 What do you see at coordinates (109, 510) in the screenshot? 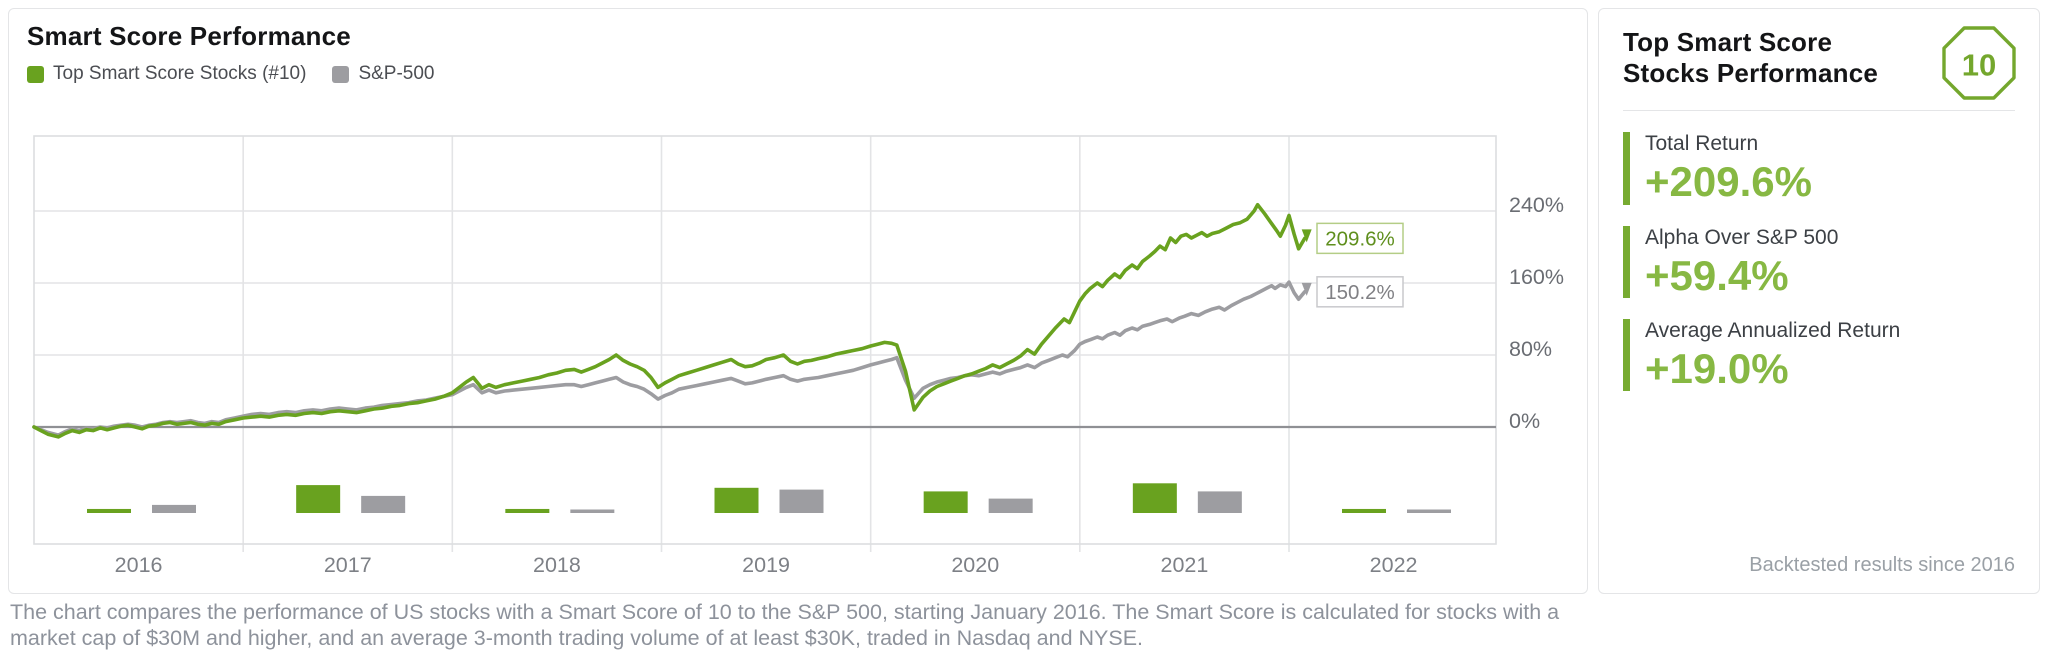
I see `annual-bar-smart-2016` at bounding box center [109, 510].